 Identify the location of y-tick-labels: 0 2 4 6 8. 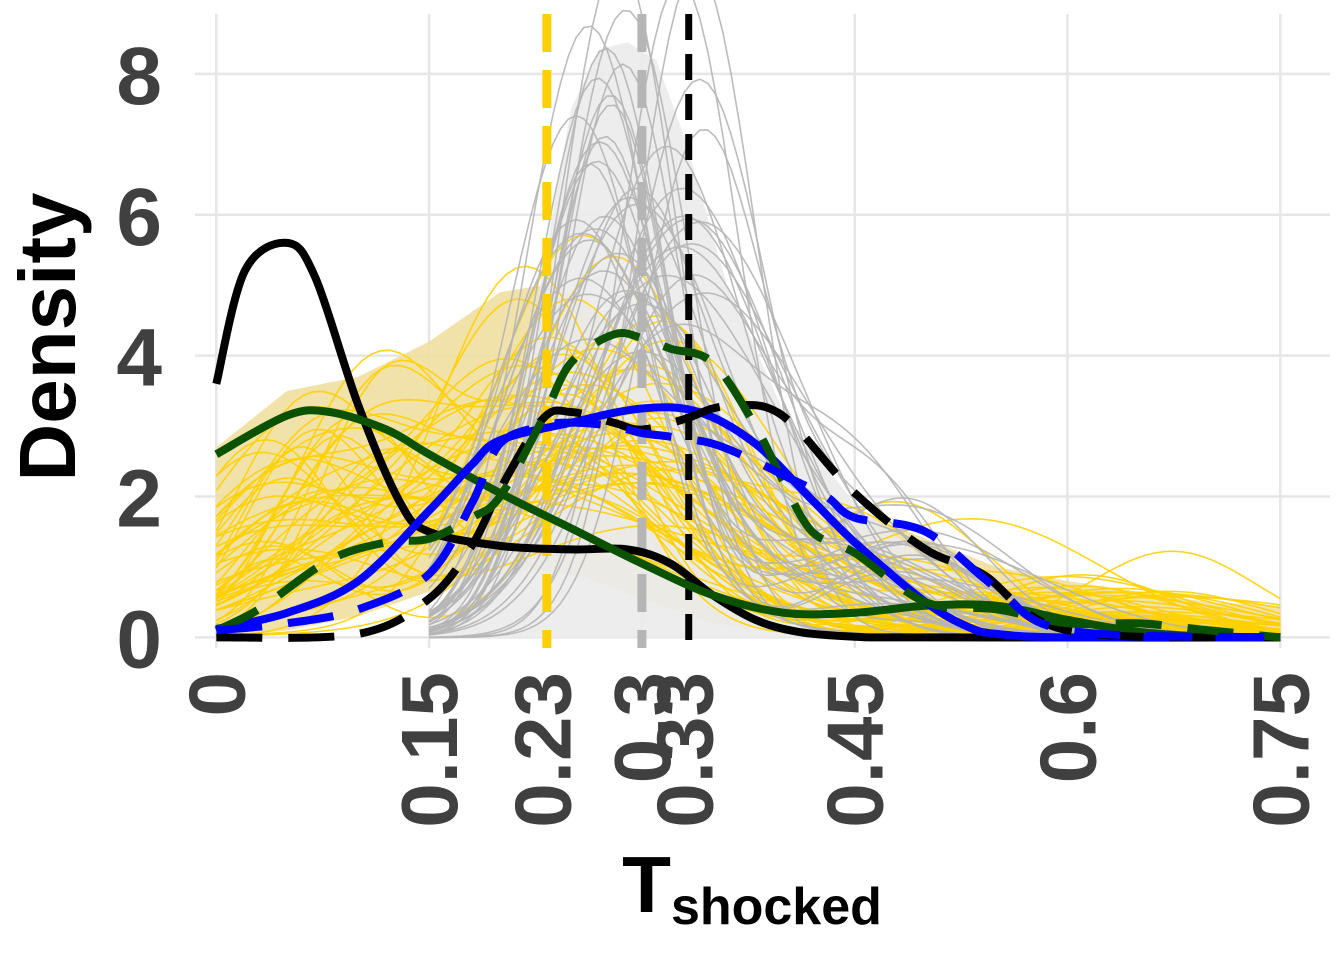
(139, 358).